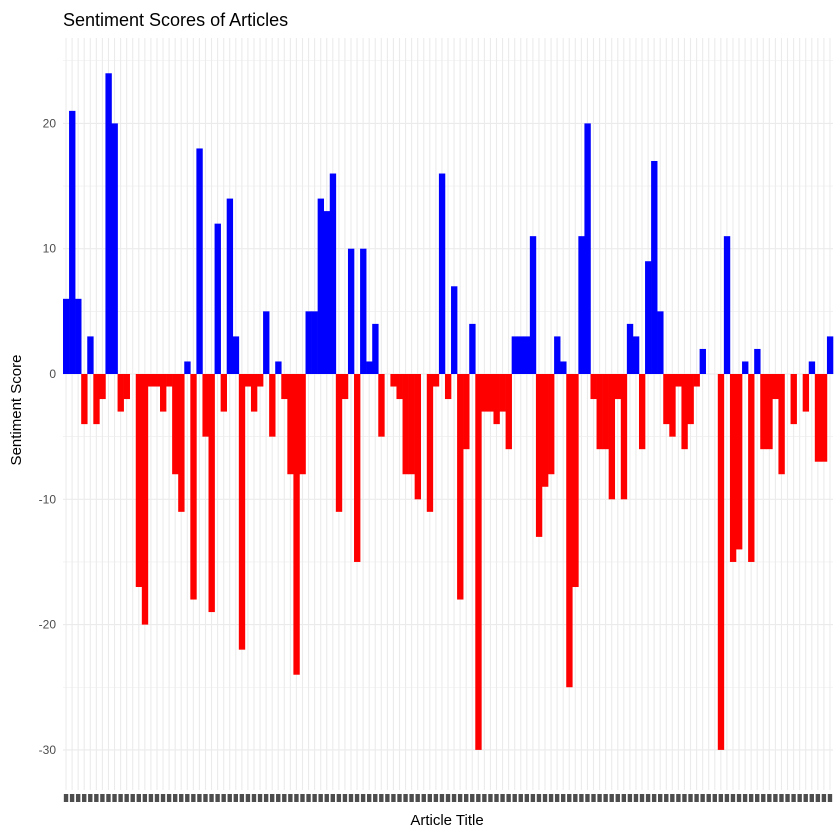  Describe the element at coordinates (16, 410) in the screenshot. I see `y-axis-title: Sentiment Score` at that location.